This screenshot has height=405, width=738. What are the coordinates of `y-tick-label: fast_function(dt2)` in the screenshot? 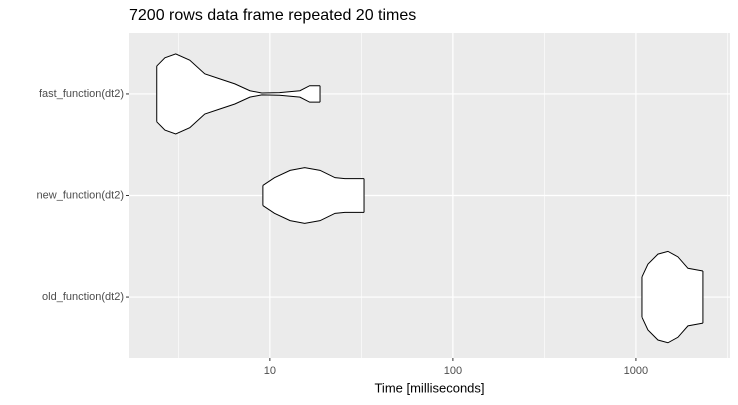 It's located at (81, 94).